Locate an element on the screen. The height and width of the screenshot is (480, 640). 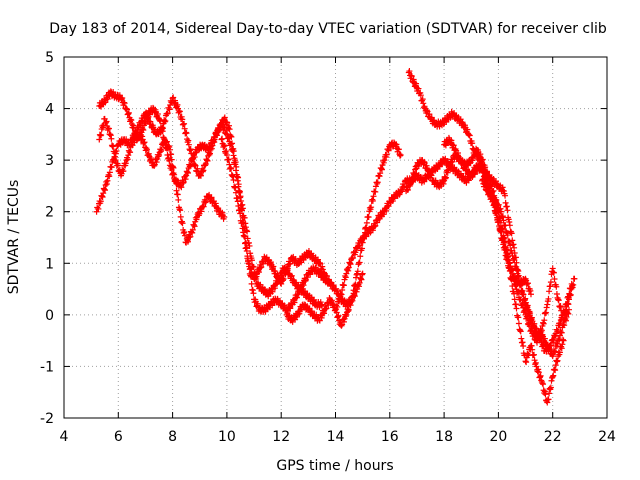
x-tick-label: 16 is located at coordinates (390, 437).